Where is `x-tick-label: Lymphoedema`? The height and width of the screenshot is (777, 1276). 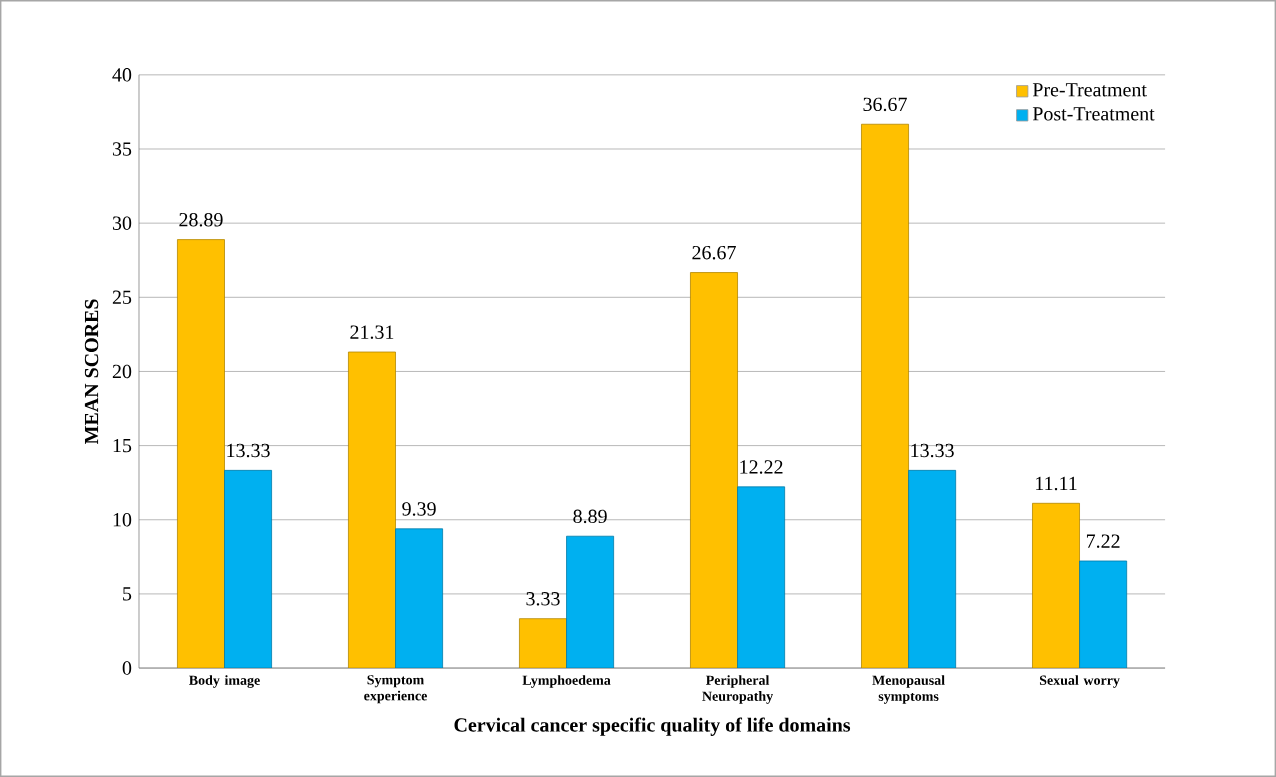 x-tick-label: Lymphoedema is located at coordinates (566, 681).